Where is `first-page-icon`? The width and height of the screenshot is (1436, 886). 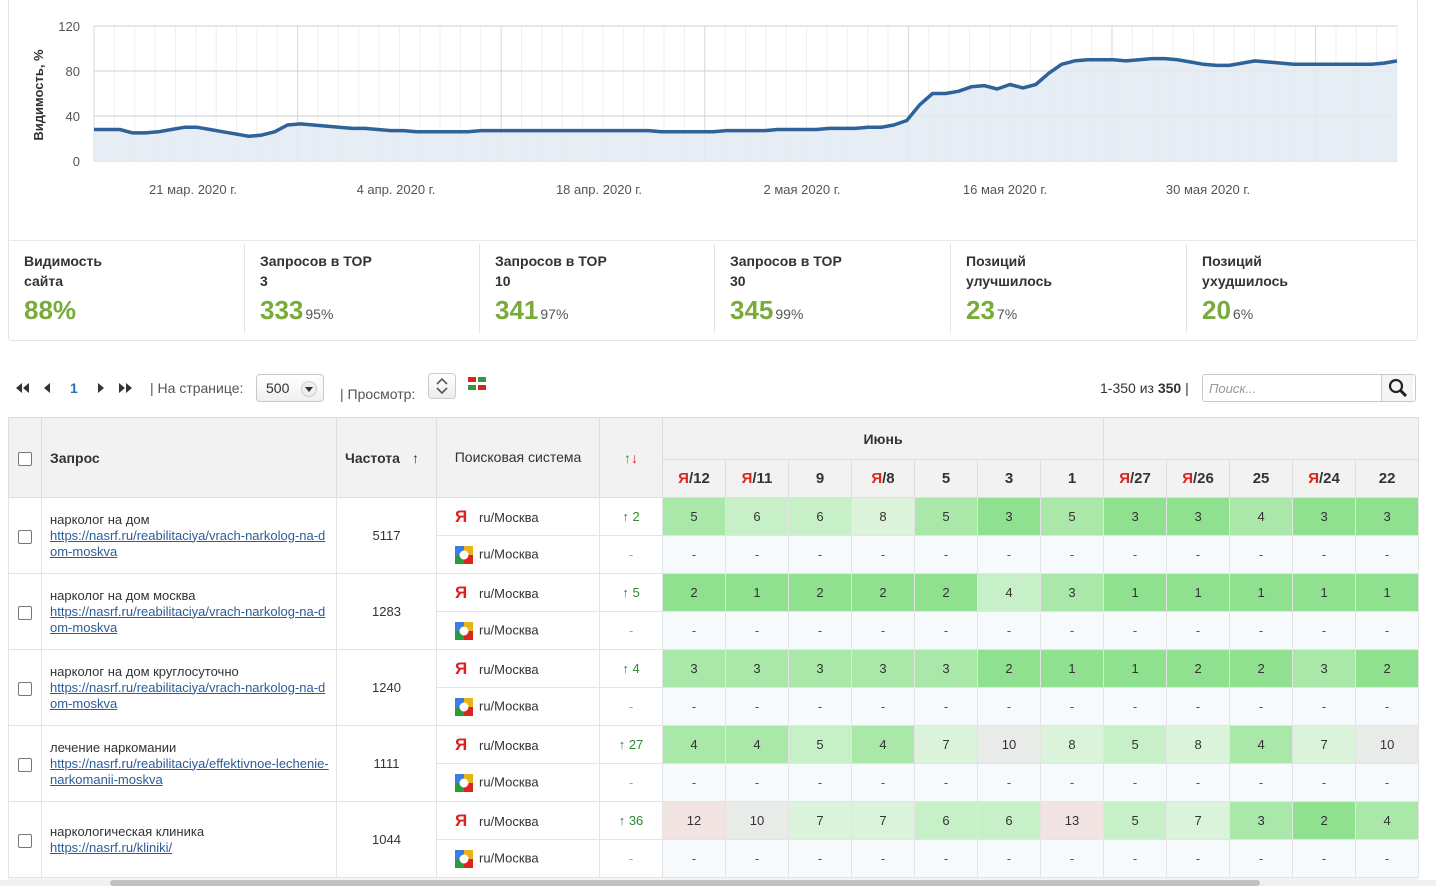 first-page-icon is located at coordinates (22, 388).